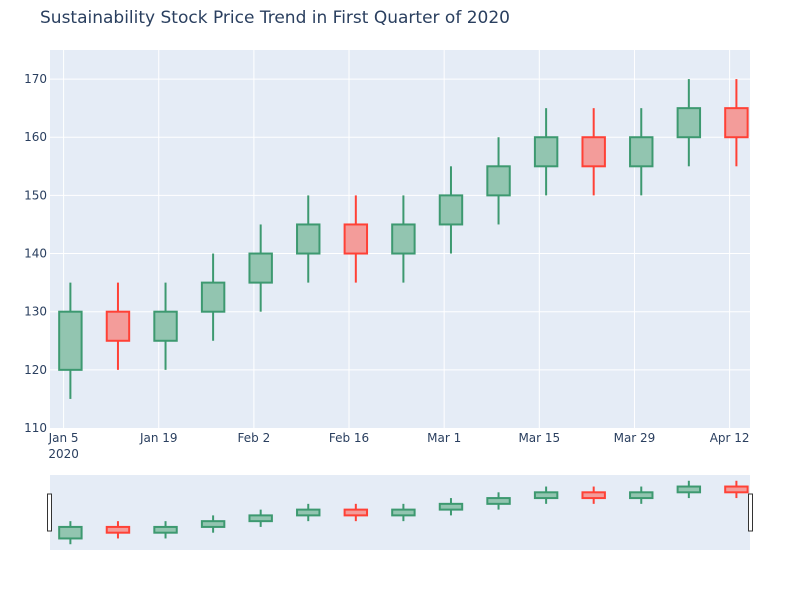 This screenshot has width=800, height=600. I want to click on rangeslider-candles, so click(403, 512).